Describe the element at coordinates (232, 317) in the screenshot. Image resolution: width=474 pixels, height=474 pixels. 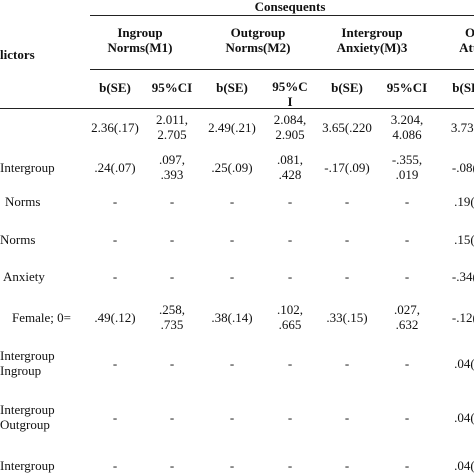
I see `cell: .38(.14)` at that location.